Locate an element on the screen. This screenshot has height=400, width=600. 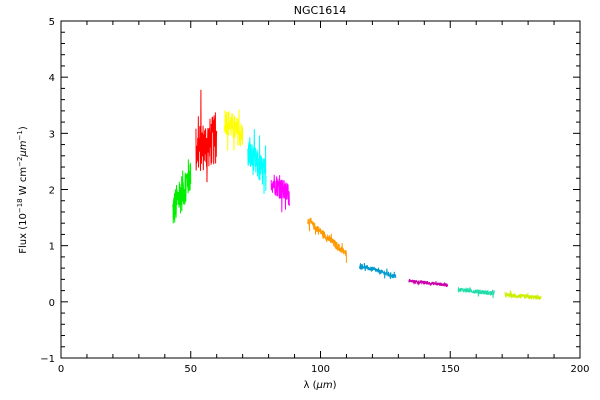
y-tick-label: 4 is located at coordinates (52, 78).